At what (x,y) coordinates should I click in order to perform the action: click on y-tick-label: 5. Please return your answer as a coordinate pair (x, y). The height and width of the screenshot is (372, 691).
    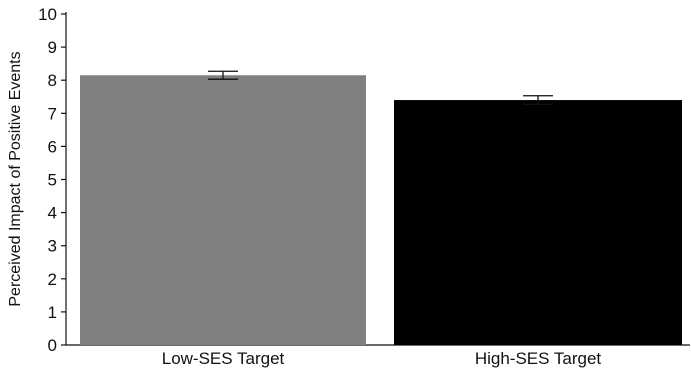
    Looking at the image, I should click on (52, 180).